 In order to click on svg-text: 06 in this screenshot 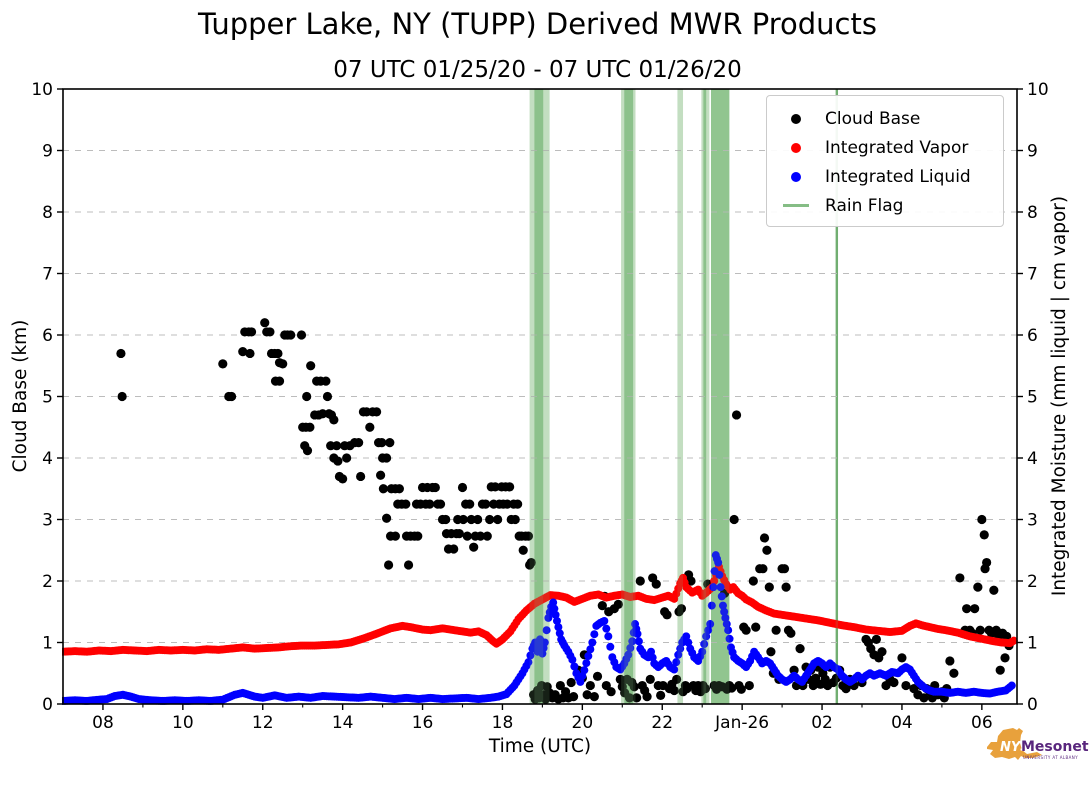, I will do `click(982, 723)`.